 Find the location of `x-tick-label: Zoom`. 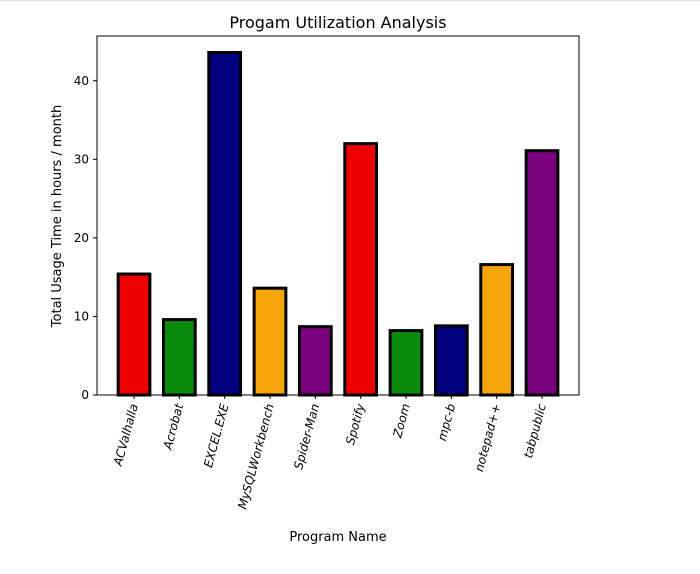

x-tick-label: Zoom is located at coordinates (401, 421).